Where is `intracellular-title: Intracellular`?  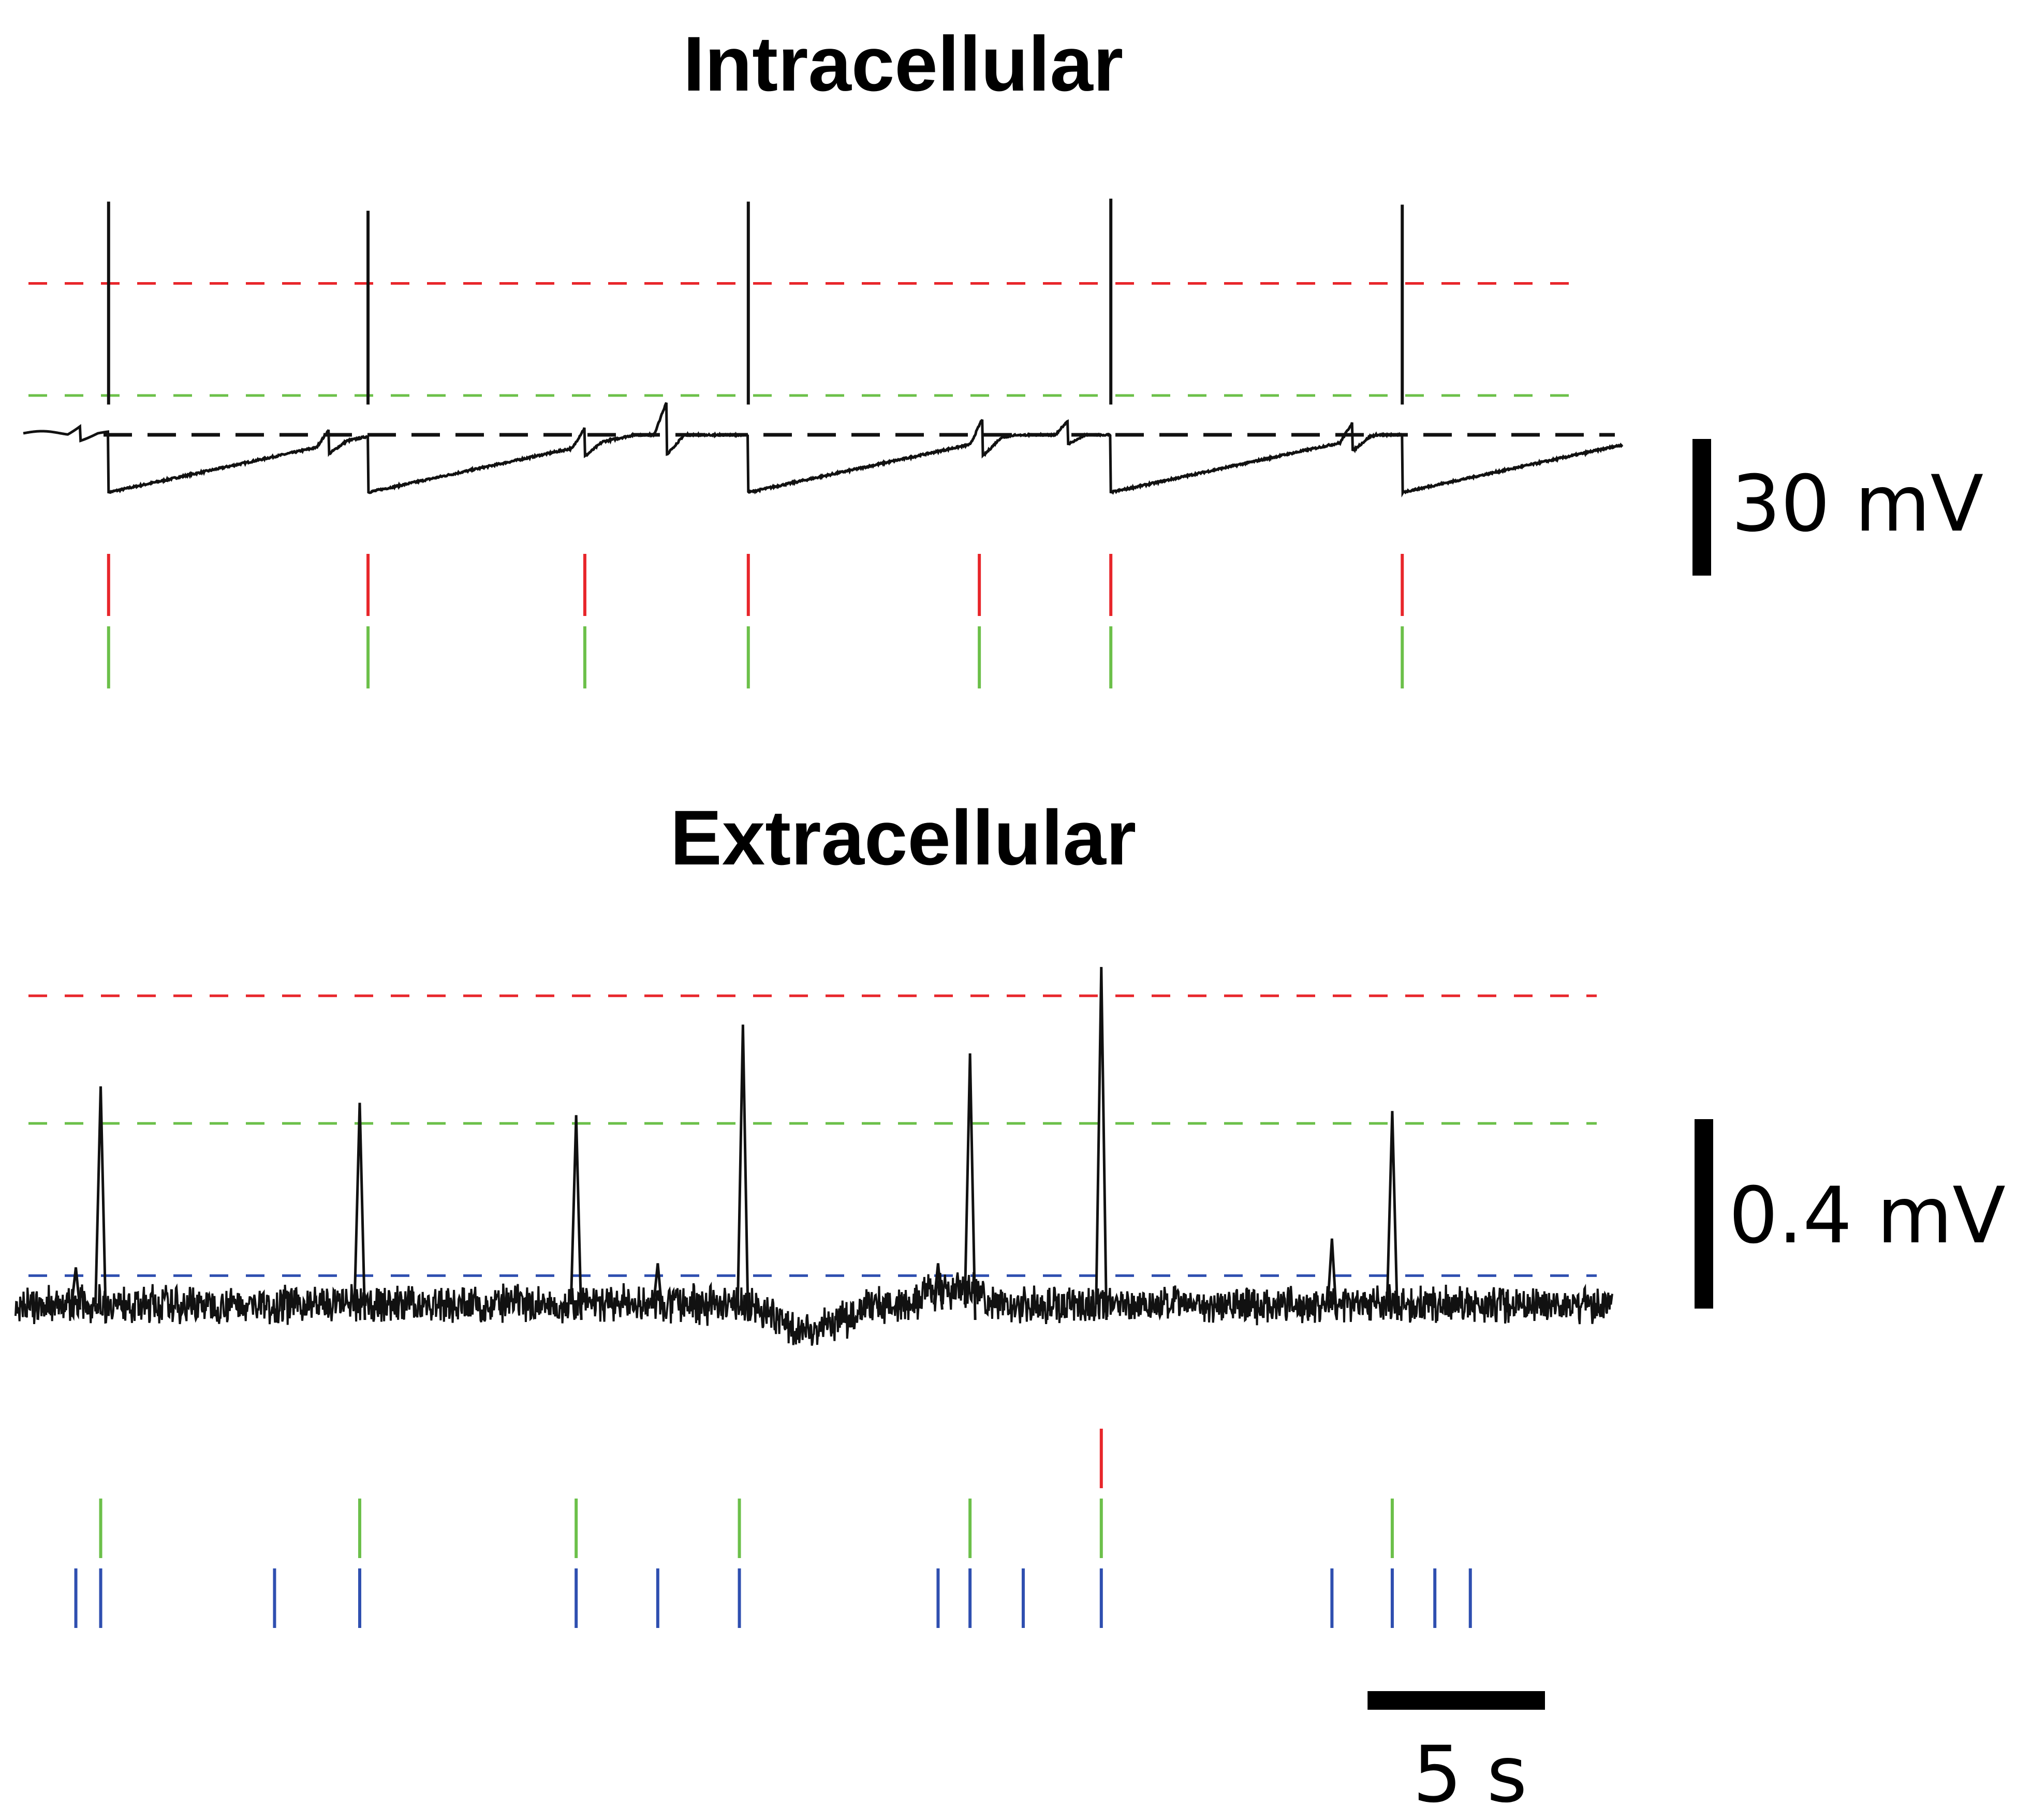
intracellular-title: Intracellular is located at coordinates (903, 63).